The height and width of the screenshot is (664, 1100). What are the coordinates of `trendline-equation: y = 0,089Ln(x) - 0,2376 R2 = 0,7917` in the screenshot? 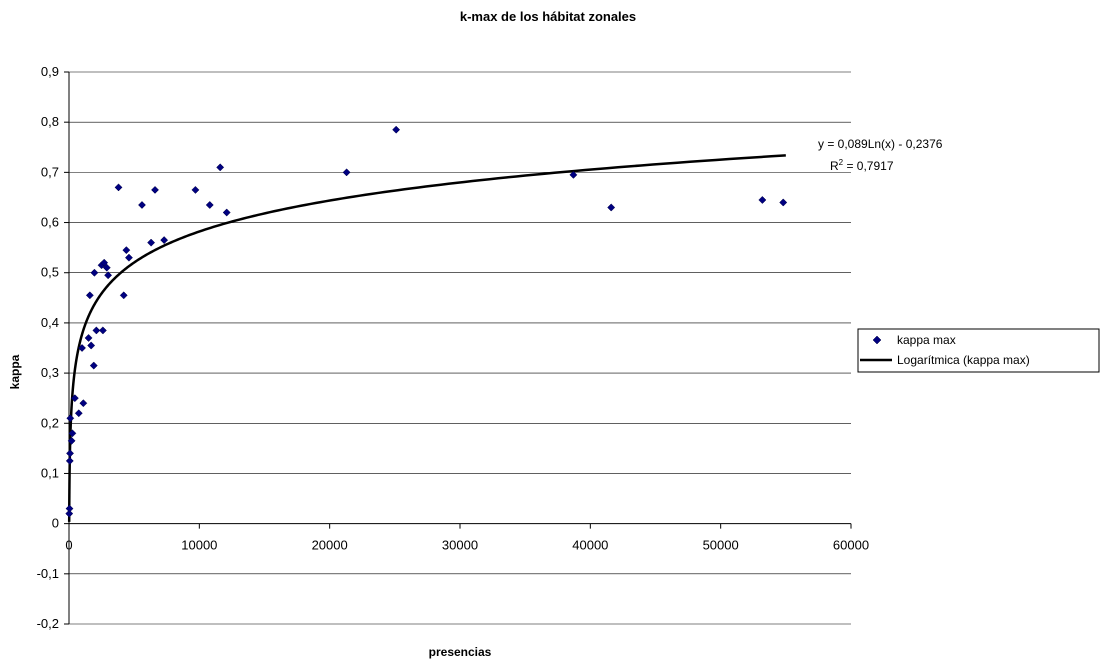 It's located at (880, 155).